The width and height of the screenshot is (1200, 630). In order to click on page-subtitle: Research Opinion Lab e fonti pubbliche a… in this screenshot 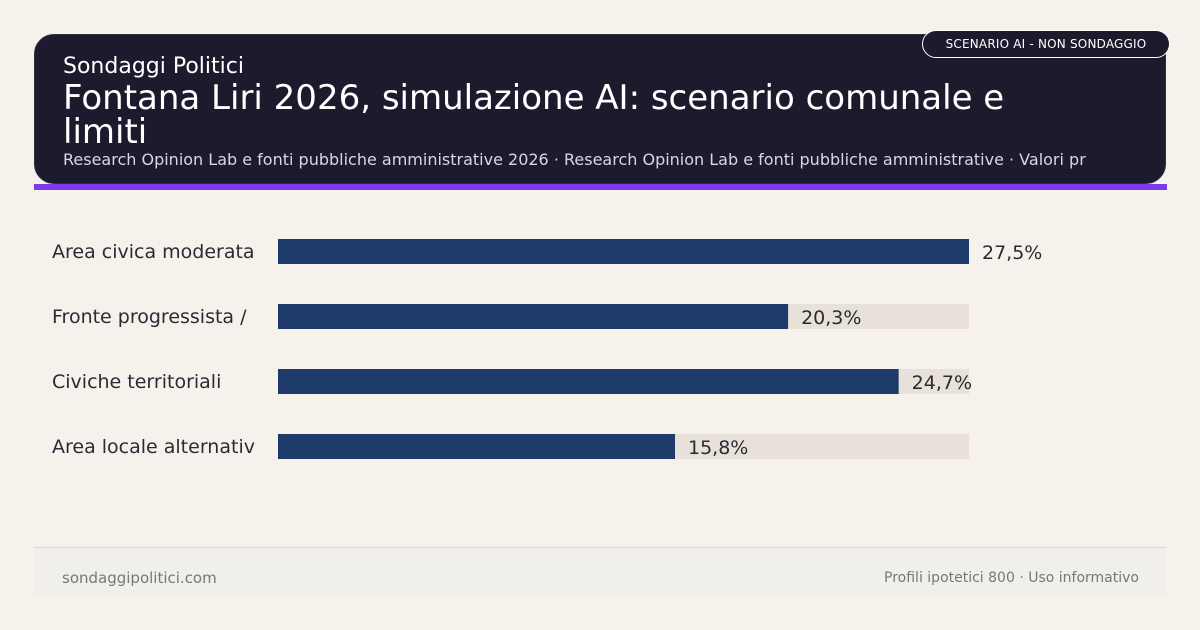, I will do `click(574, 159)`.